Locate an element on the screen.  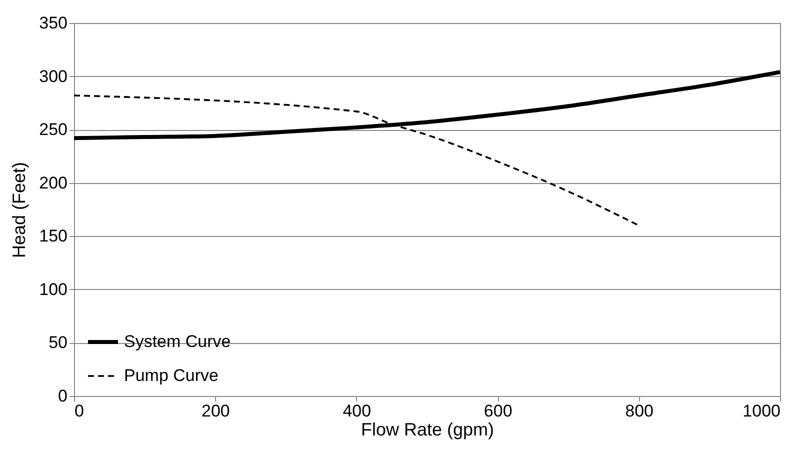
y-tick-label: 0 is located at coordinates (63, 396).